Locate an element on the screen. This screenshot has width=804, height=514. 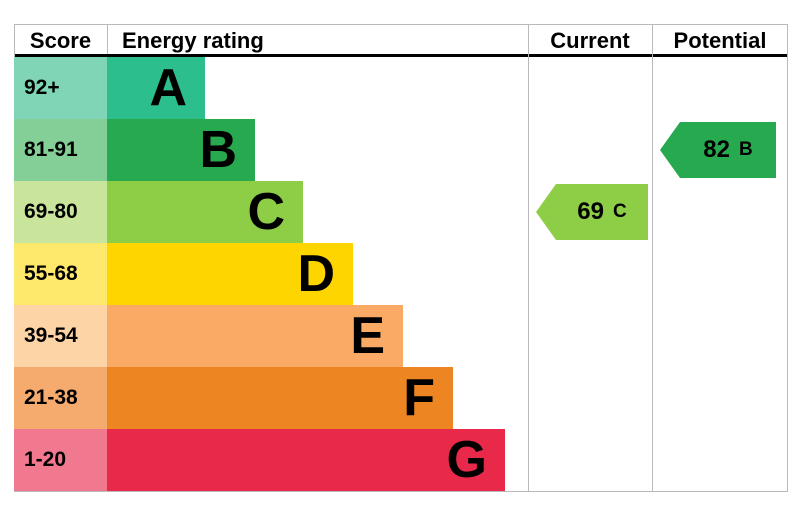
rating-bar-e: E is located at coordinates (255, 336).